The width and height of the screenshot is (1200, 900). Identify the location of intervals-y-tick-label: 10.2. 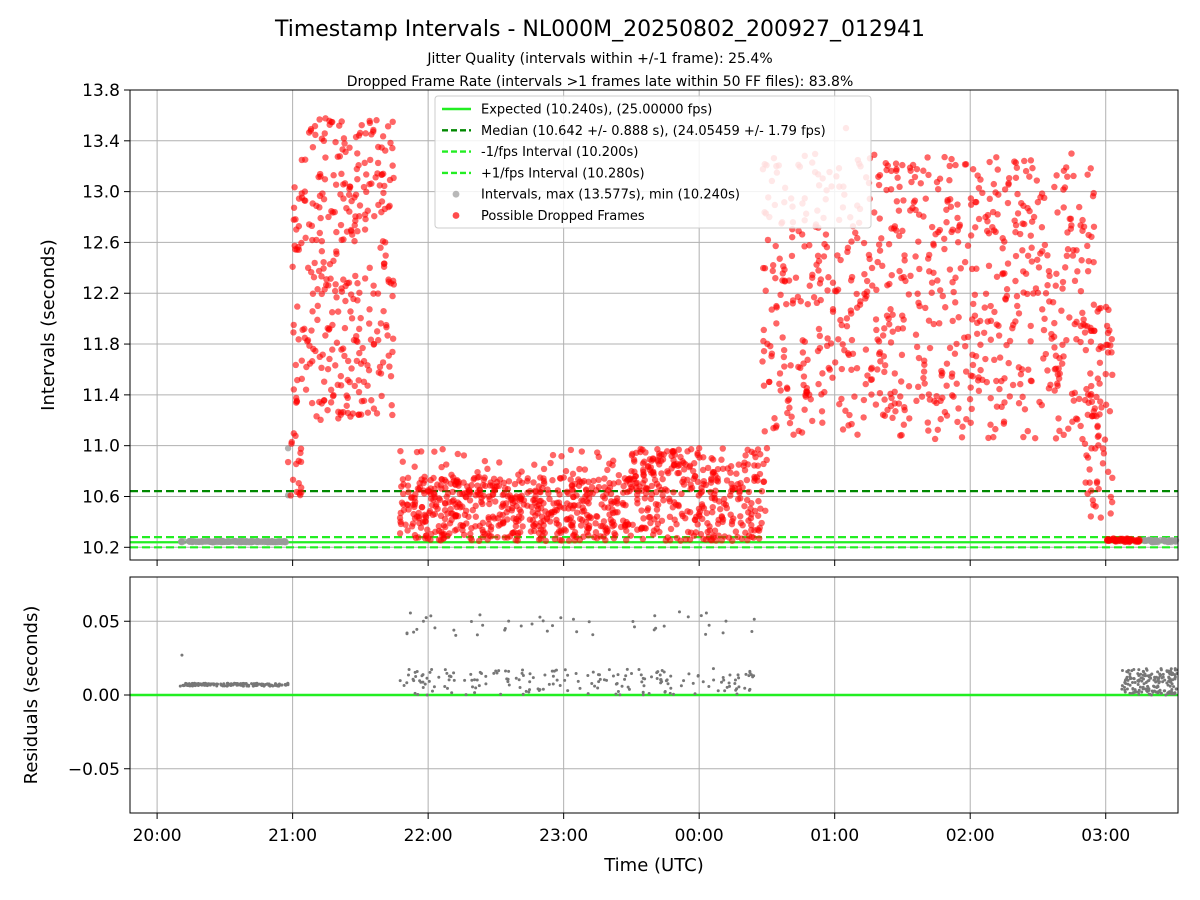
(101, 548).